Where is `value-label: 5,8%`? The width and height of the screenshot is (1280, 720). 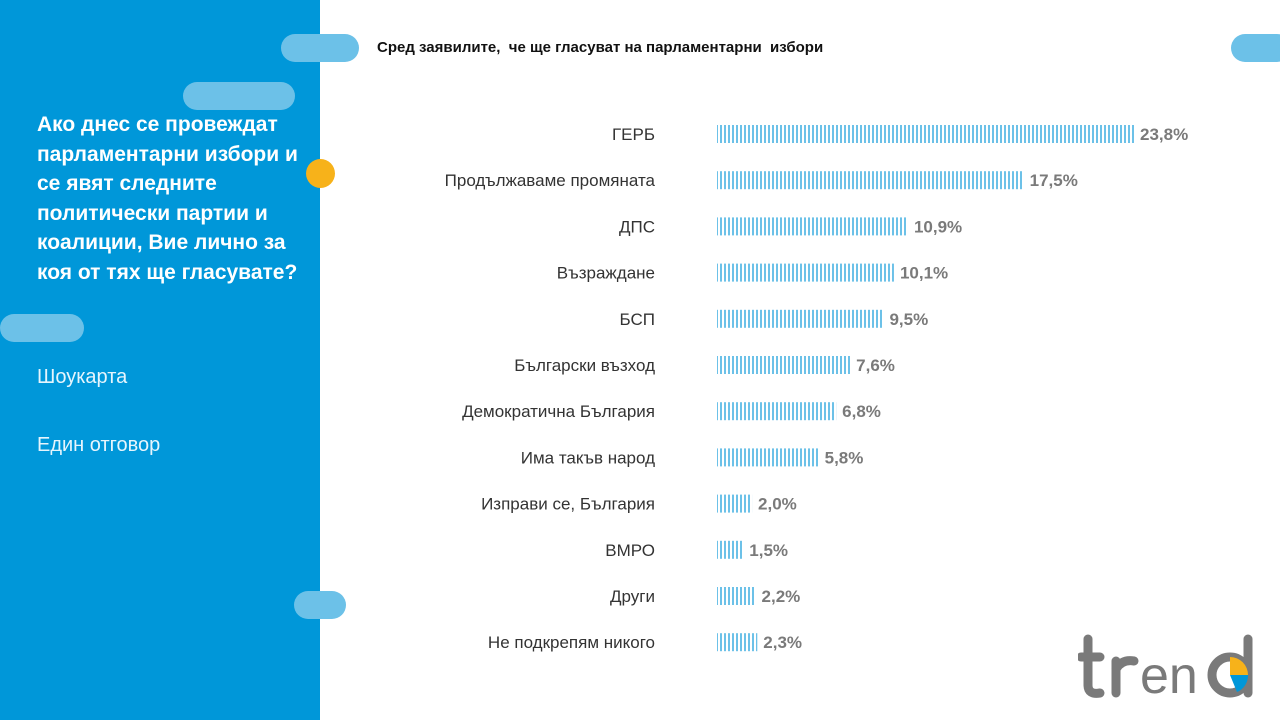 value-label: 5,8% is located at coordinates (844, 457).